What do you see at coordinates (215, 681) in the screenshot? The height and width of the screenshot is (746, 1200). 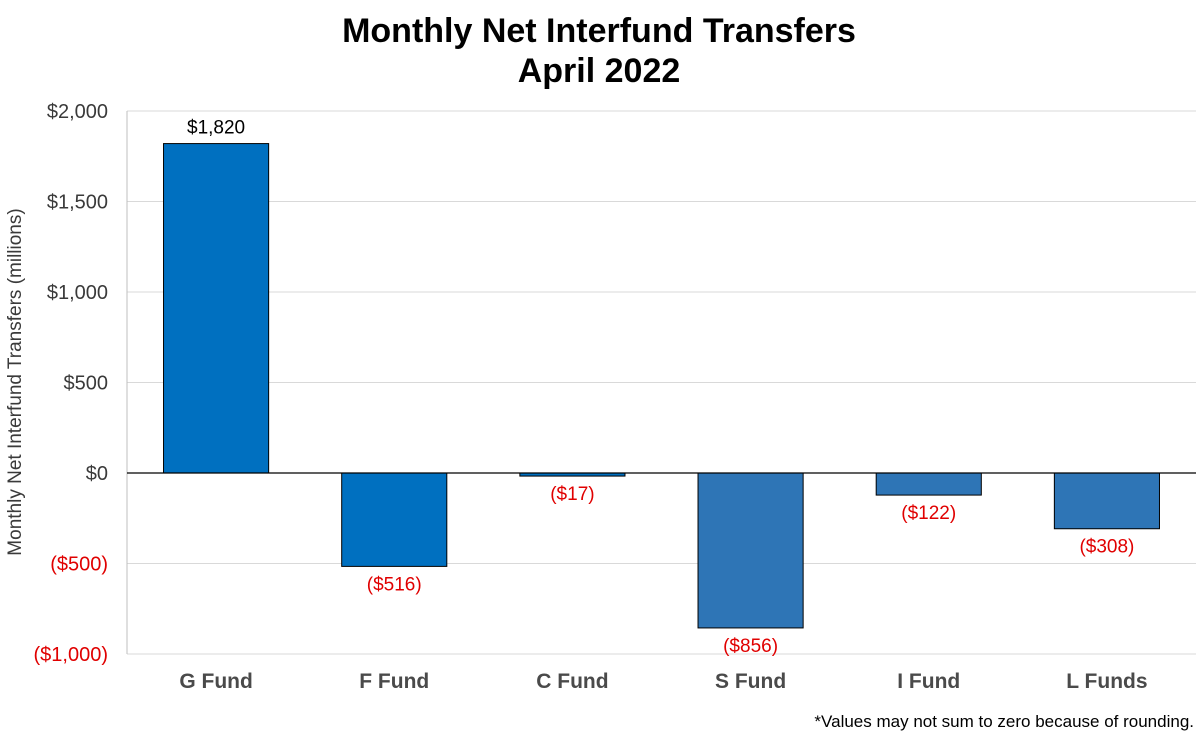 I see `x-tick-label: G Fund` at bounding box center [215, 681].